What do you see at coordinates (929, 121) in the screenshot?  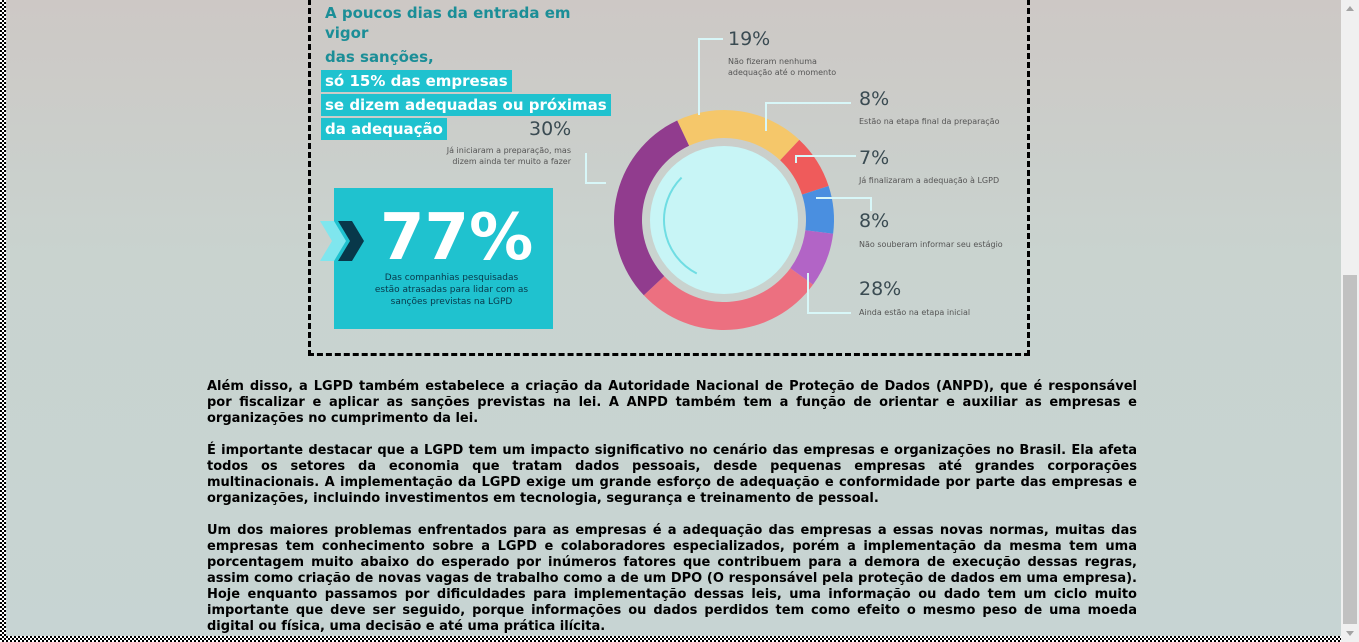 I see `desc-label-8-final: Estão na etapa final da preparação` at bounding box center [929, 121].